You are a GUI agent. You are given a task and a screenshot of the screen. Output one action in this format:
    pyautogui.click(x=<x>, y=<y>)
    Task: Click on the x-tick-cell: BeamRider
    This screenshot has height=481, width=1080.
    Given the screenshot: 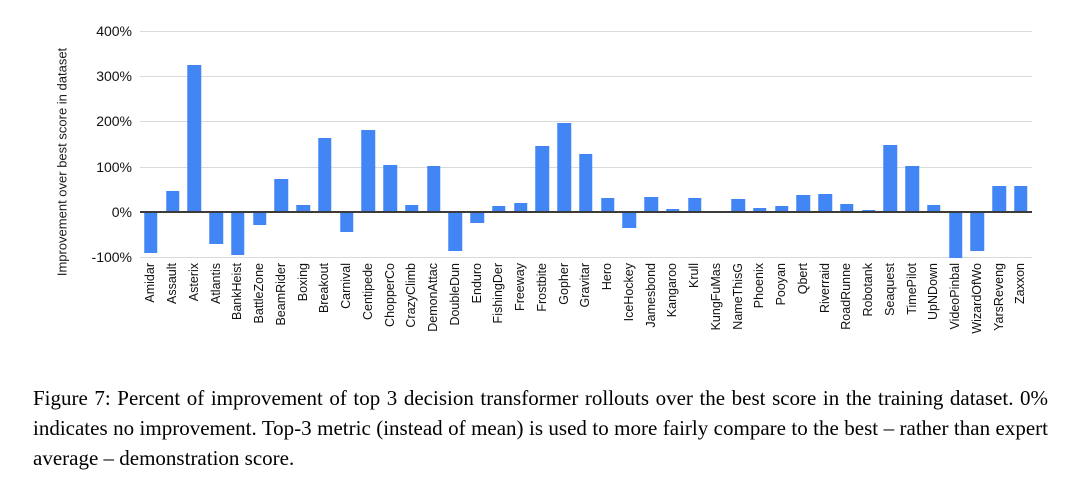 What is the action you would take?
    pyautogui.click(x=282, y=315)
    